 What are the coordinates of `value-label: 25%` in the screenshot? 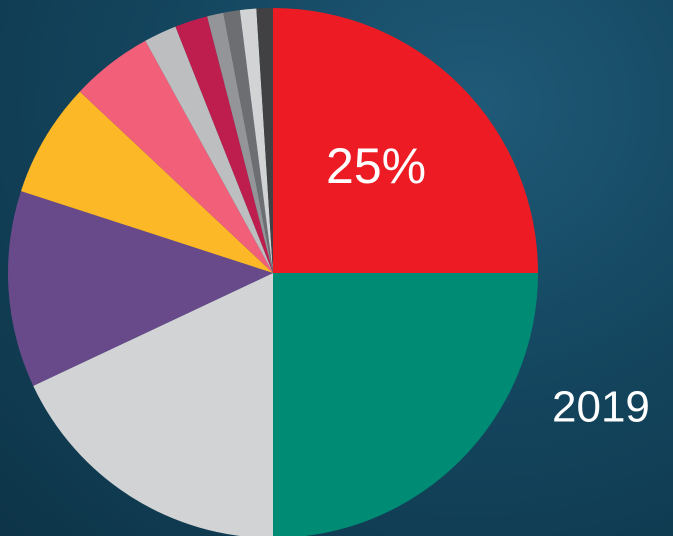 It's located at (376, 166).